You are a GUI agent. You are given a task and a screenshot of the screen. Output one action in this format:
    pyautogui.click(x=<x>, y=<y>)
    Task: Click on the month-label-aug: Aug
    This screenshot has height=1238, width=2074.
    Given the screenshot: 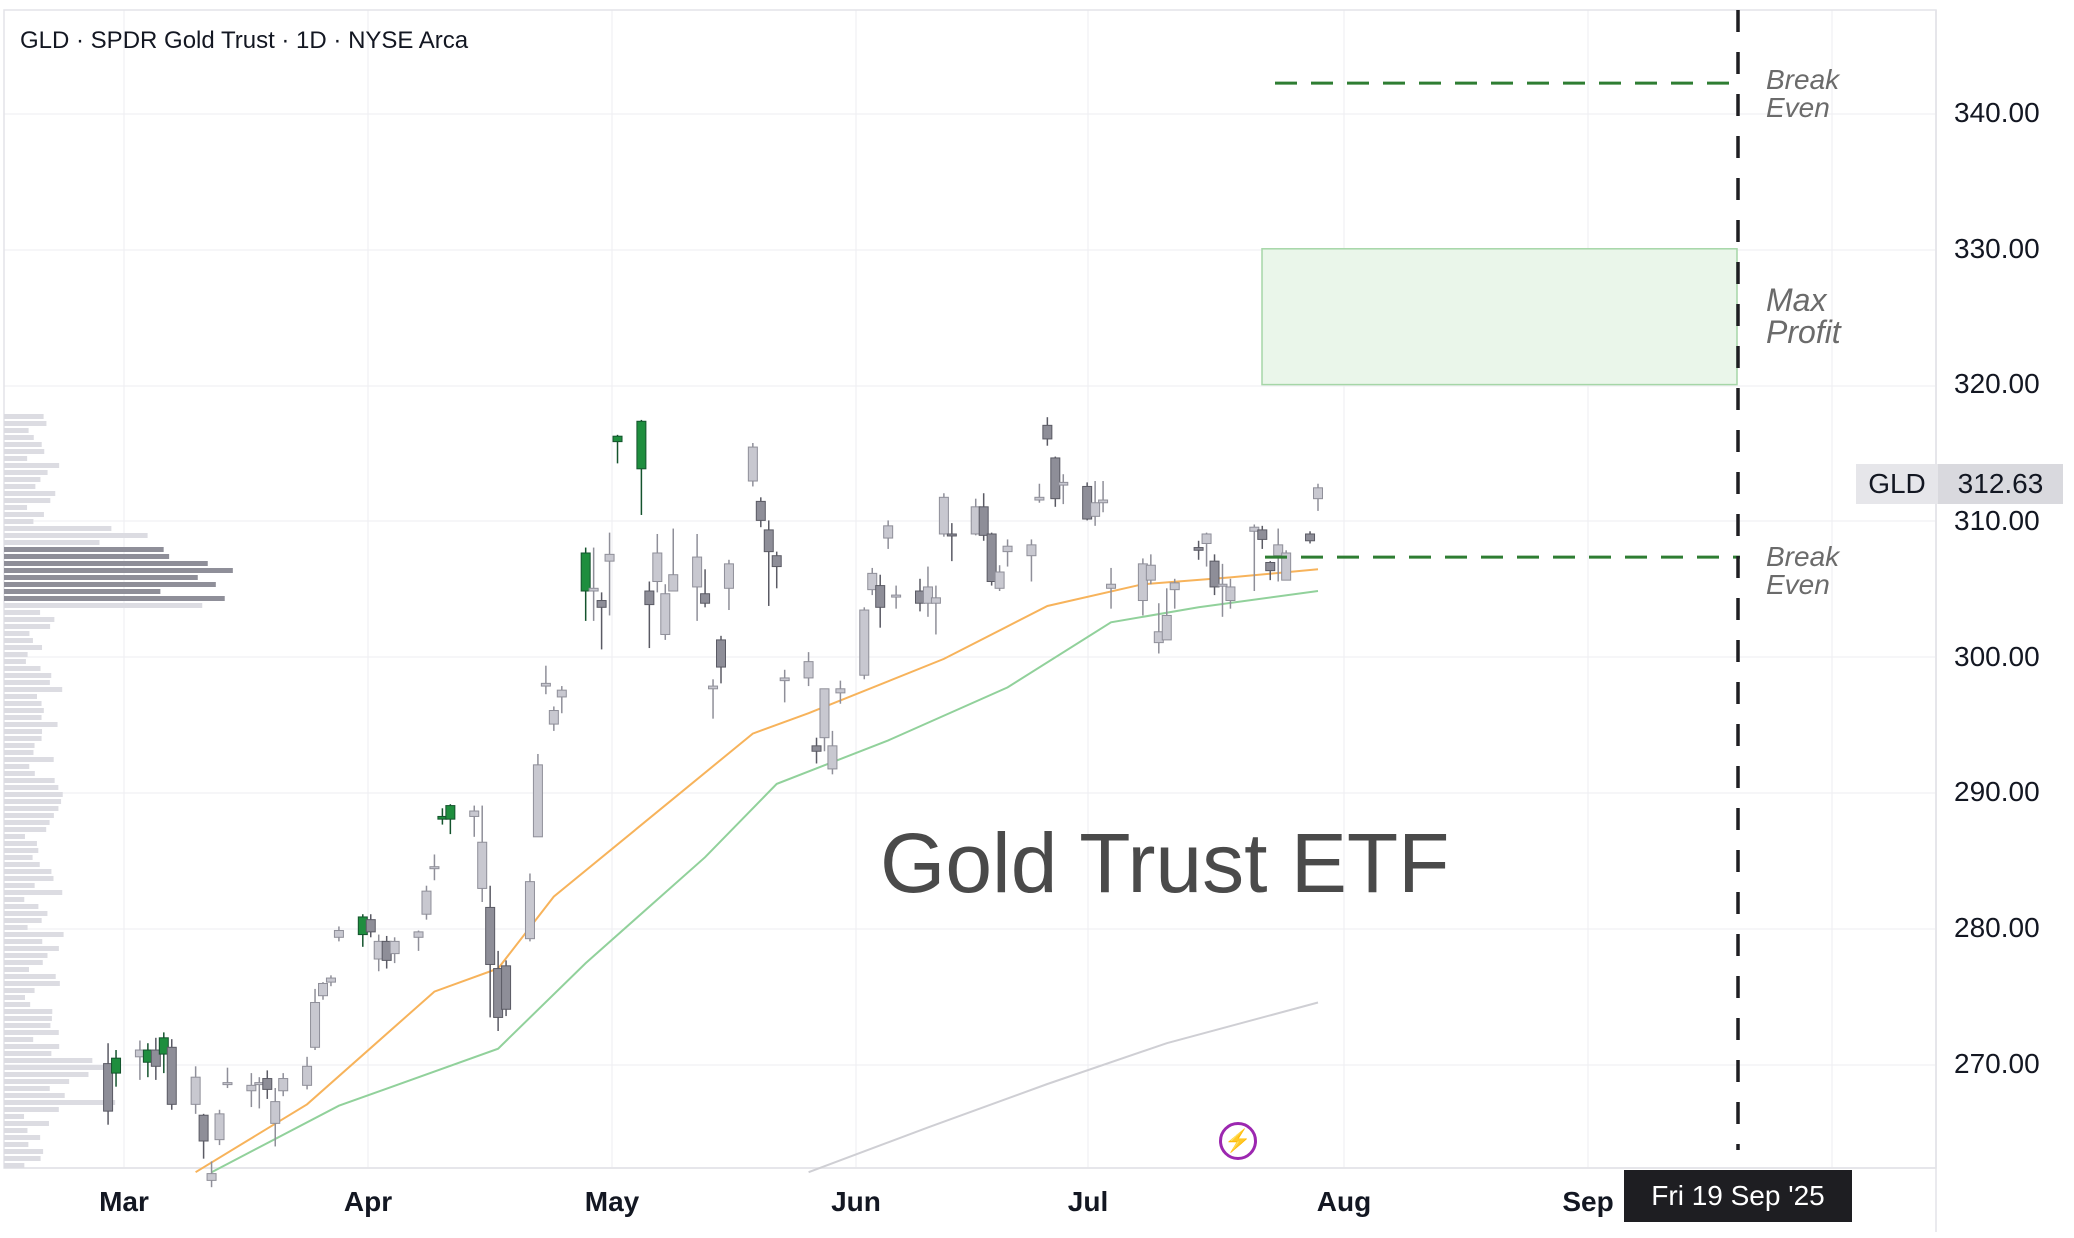 What is the action you would take?
    pyautogui.click(x=1344, y=1201)
    